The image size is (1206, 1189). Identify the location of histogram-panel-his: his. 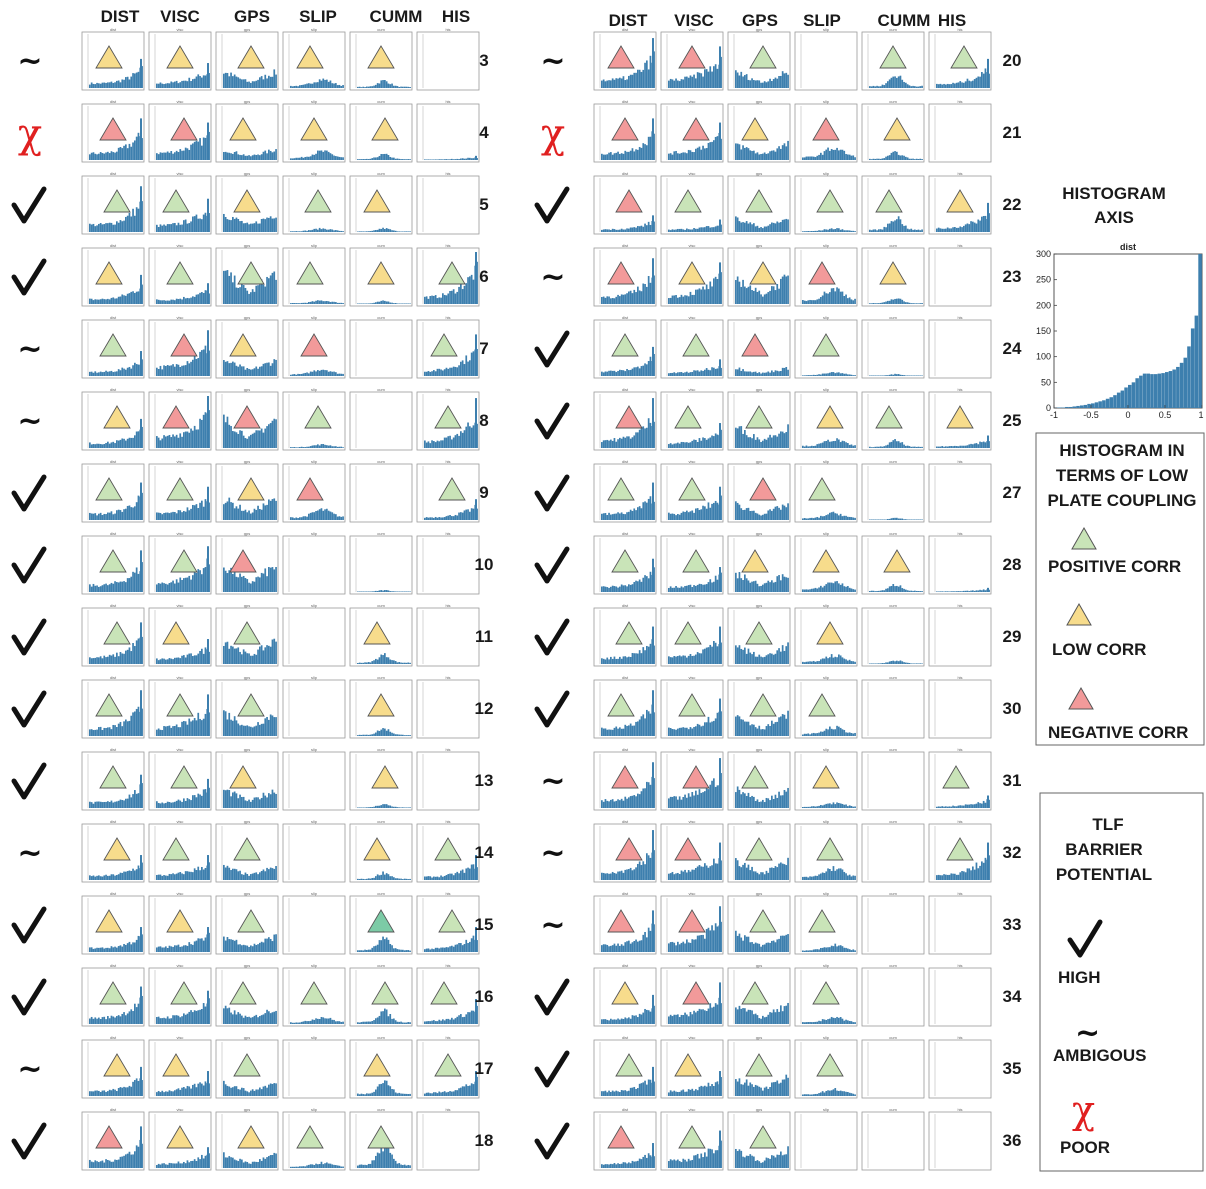
(960, 635).